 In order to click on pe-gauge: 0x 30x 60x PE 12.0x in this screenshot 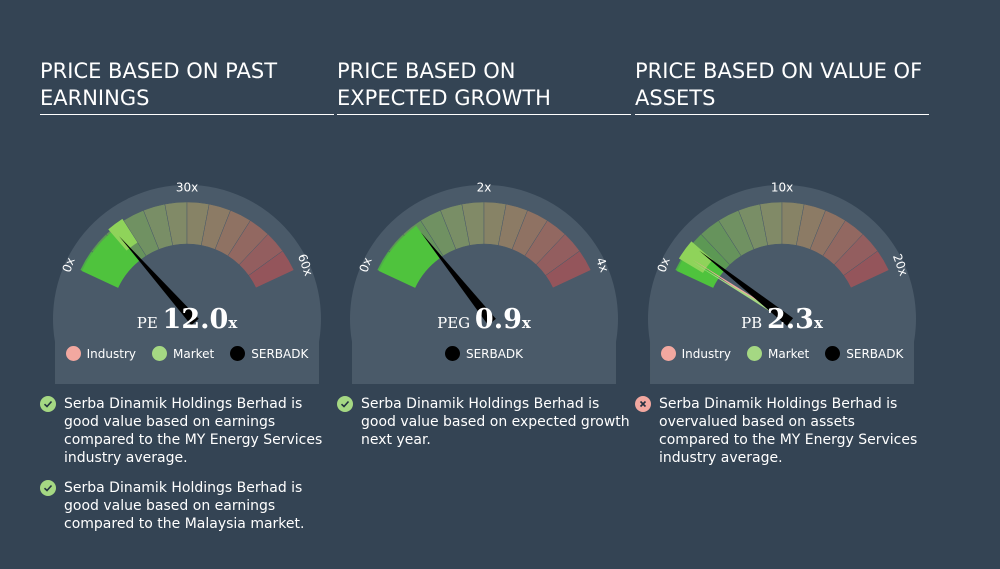, I will do `click(187, 272)`.